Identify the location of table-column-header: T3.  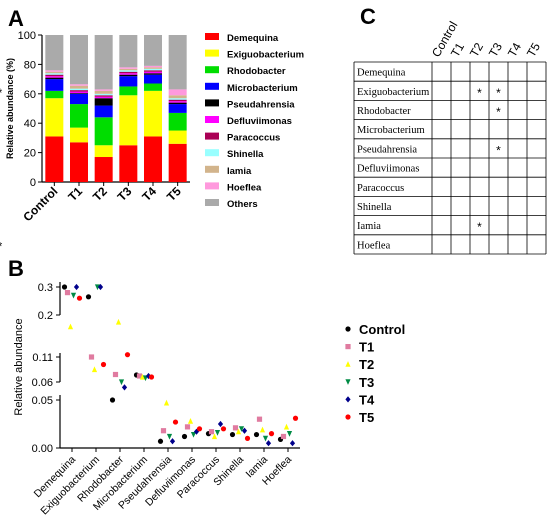
(495, 49).